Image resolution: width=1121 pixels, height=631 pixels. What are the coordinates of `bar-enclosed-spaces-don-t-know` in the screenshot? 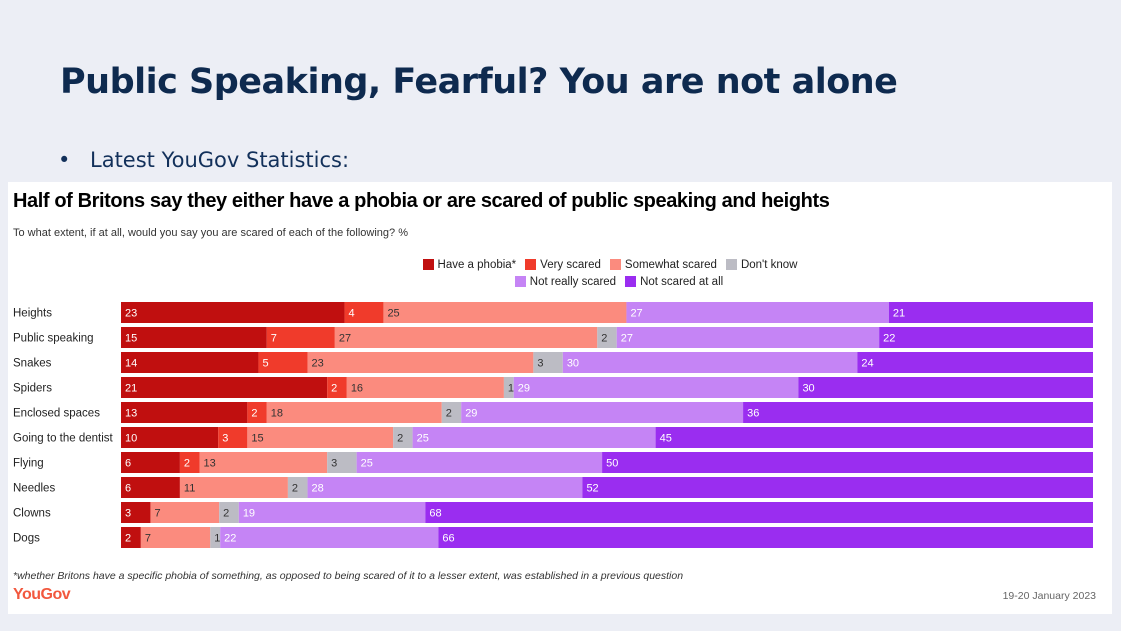 It's located at (451, 412).